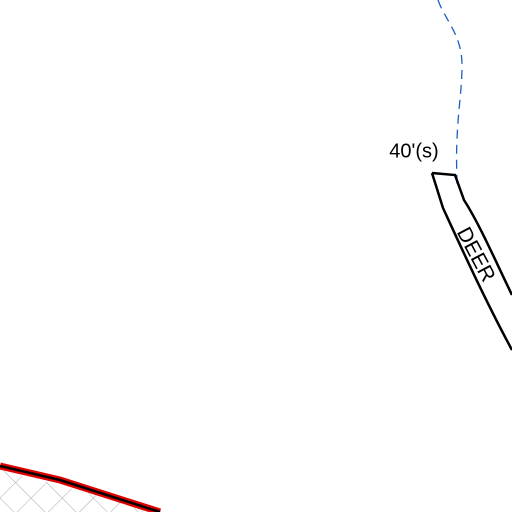 Image resolution: width=512 pixels, height=512 pixels. What do you see at coordinates (450, 93) in the screenshot?
I see `stream` at bounding box center [450, 93].